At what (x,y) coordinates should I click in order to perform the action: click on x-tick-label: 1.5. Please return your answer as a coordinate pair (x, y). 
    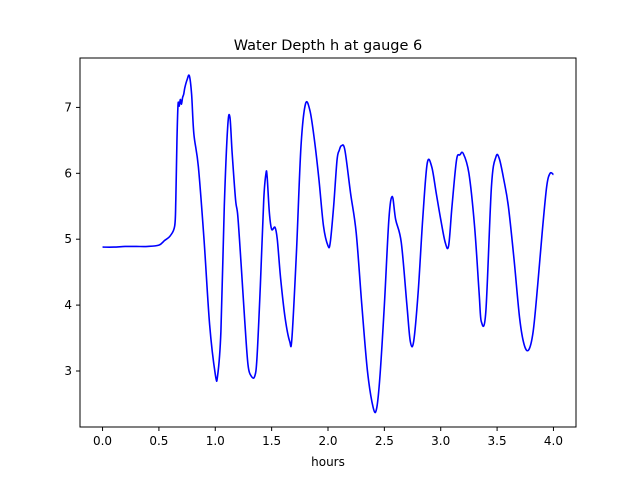
    Looking at the image, I should click on (271, 441).